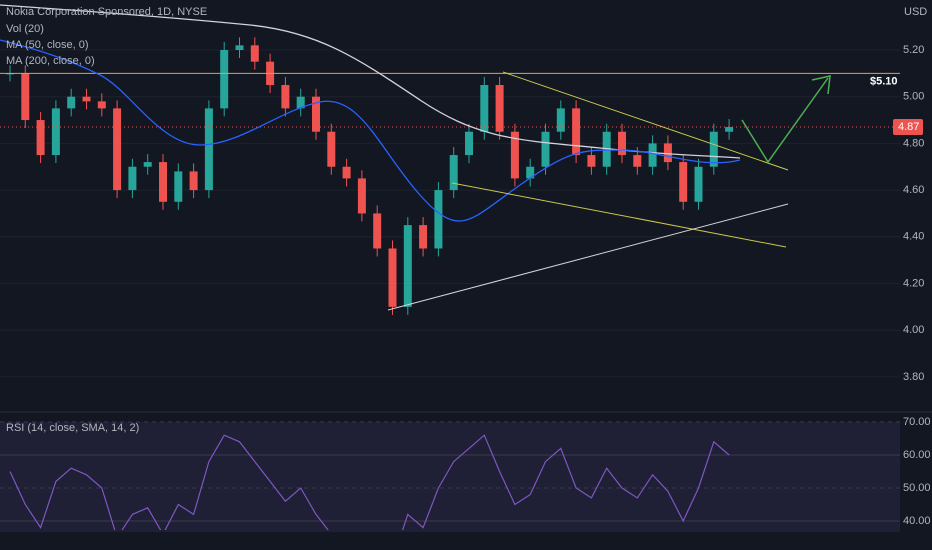 This screenshot has width=932, height=550. I want to click on last-price-tag, so click(908, 127).